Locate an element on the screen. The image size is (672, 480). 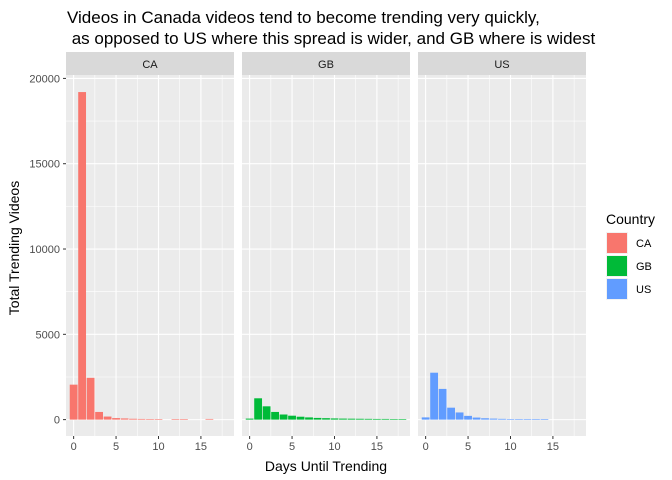
legend: Country CA GB US is located at coordinates (630, 255).